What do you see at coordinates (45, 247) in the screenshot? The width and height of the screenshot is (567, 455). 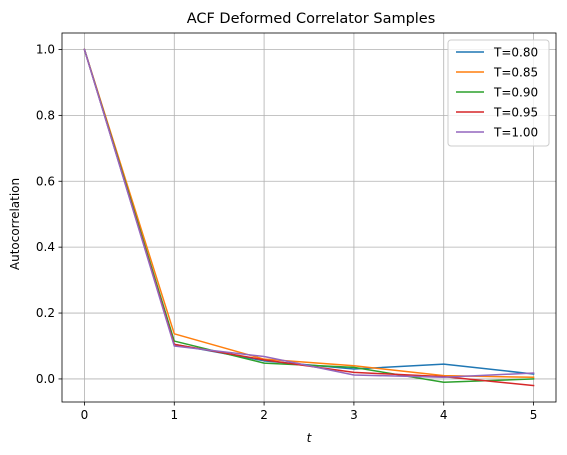 I see `y-tick-label: 0.4` at bounding box center [45, 247].